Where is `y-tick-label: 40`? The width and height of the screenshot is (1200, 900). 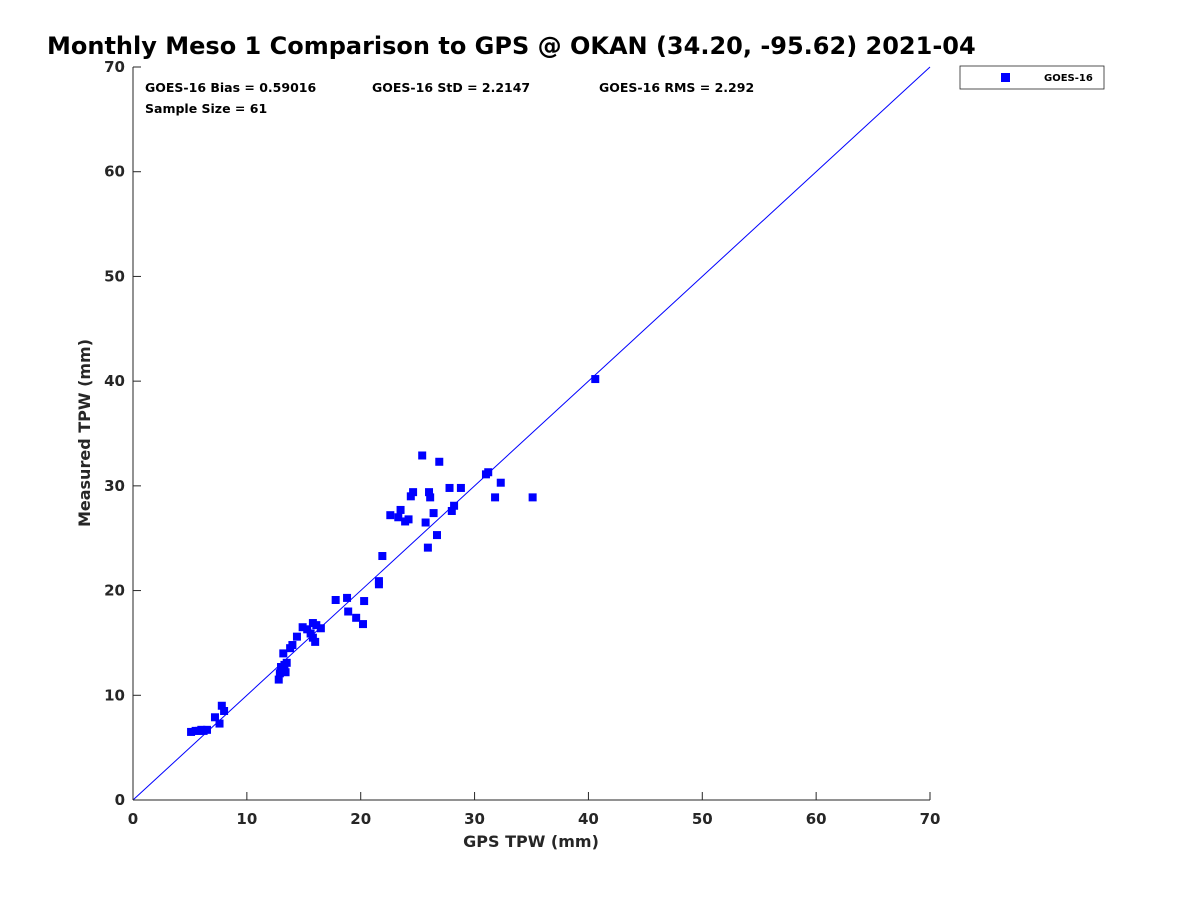
y-tick-label: 40 is located at coordinates (114, 381).